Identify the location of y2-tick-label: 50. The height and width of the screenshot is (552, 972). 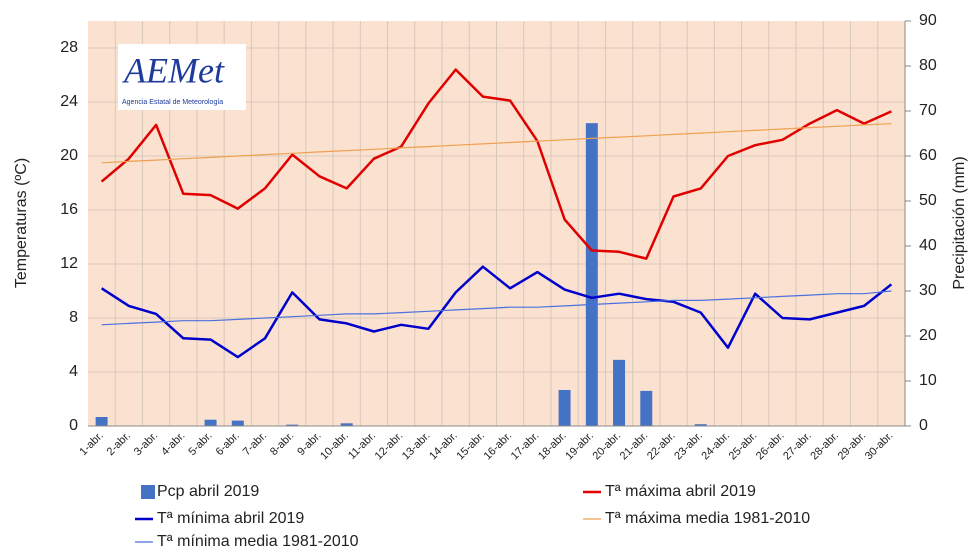
(928, 200).